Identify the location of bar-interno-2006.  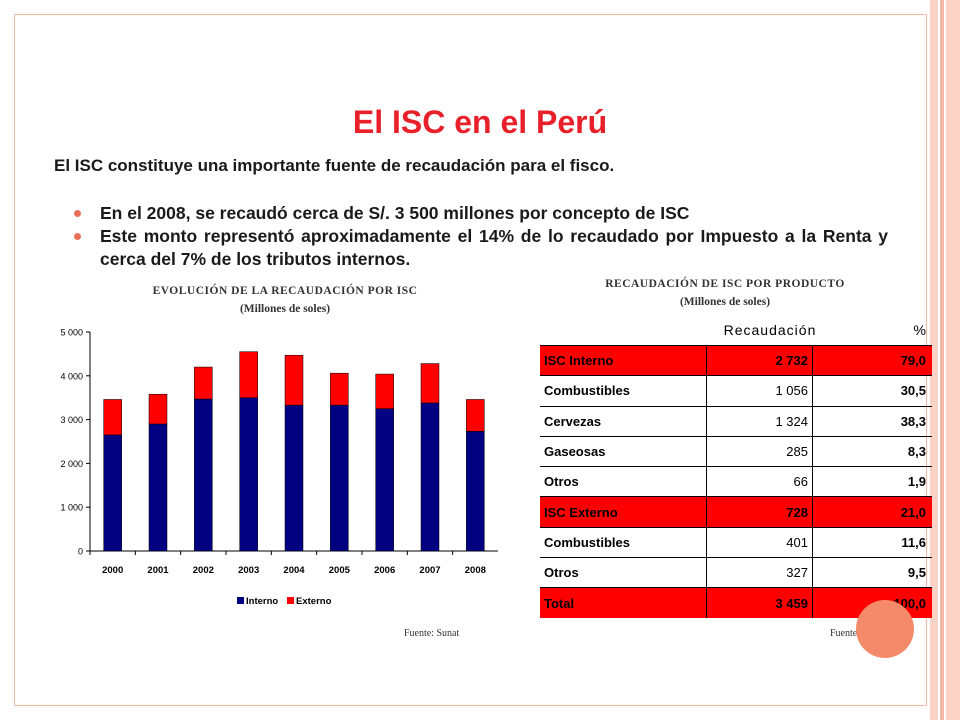
(384, 480).